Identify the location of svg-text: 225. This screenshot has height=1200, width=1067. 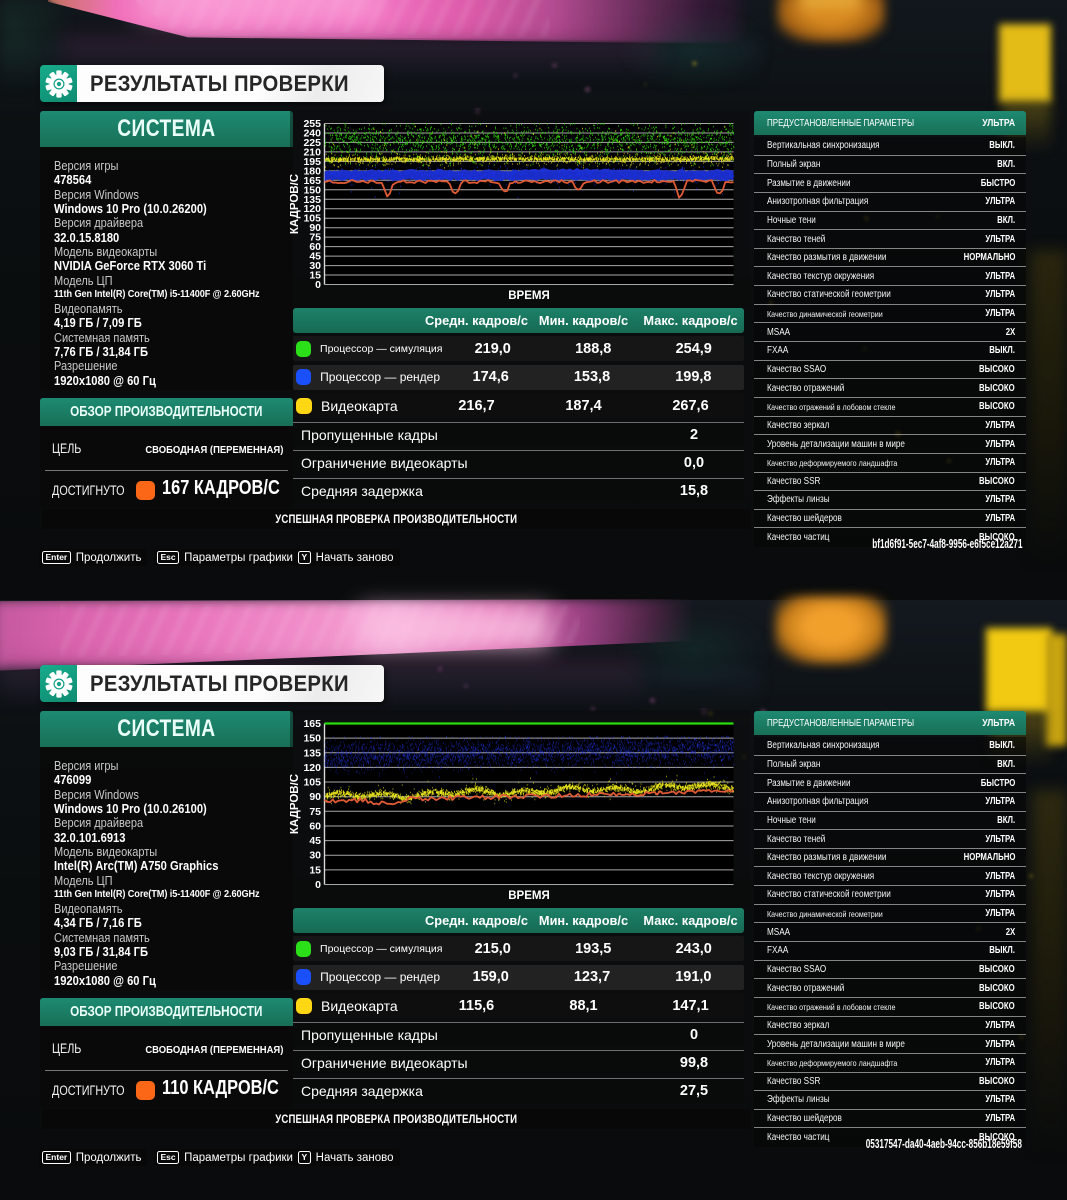
(312, 143).